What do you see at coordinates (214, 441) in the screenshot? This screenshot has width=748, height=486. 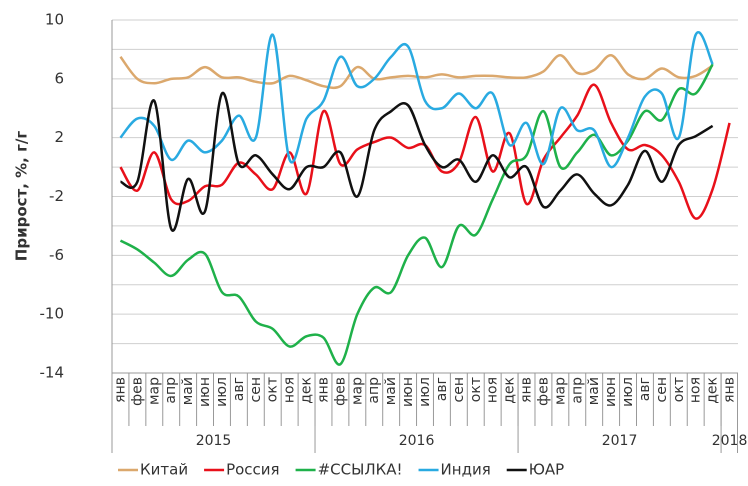 I see `year-label: 2015` at bounding box center [214, 441].